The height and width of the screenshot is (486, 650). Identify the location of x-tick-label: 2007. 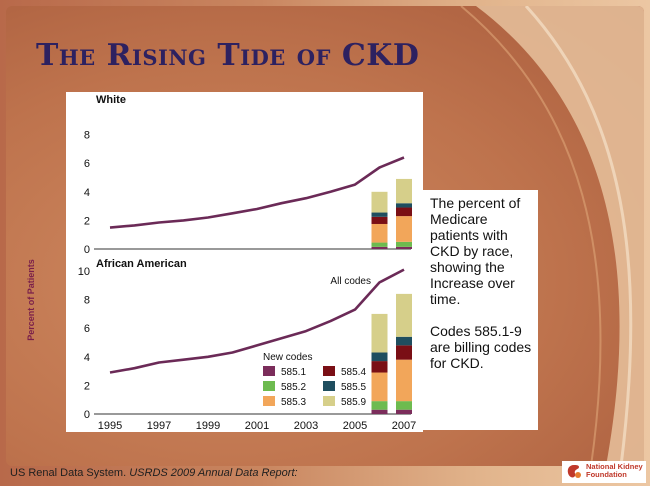
(404, 426).